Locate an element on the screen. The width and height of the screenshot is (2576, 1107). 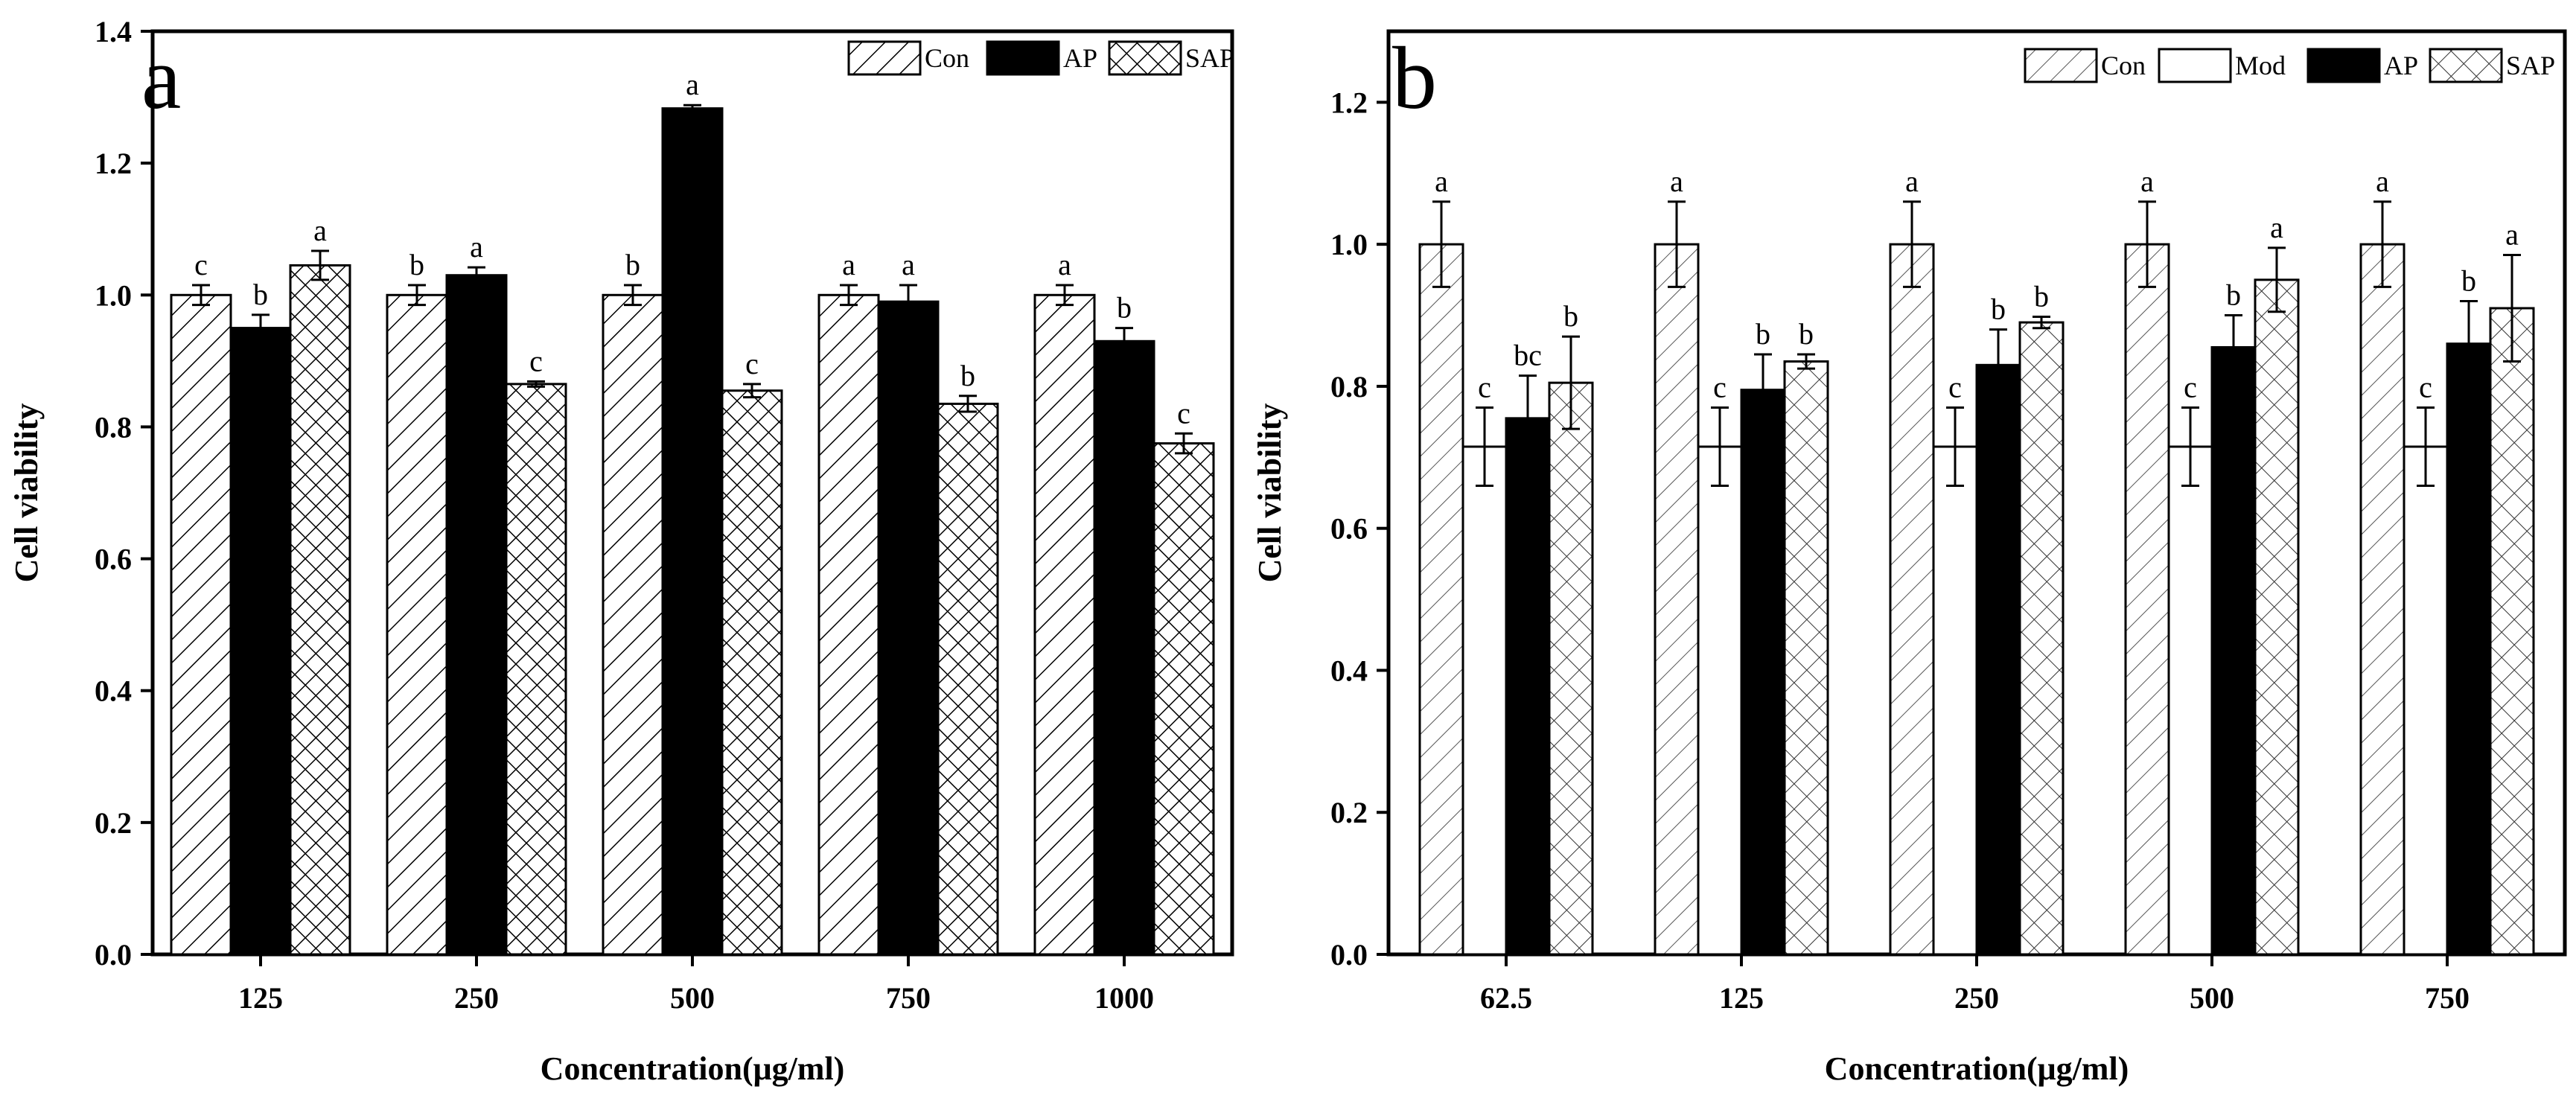
legend-swatch-ap is located at coordinates (2343, 65).